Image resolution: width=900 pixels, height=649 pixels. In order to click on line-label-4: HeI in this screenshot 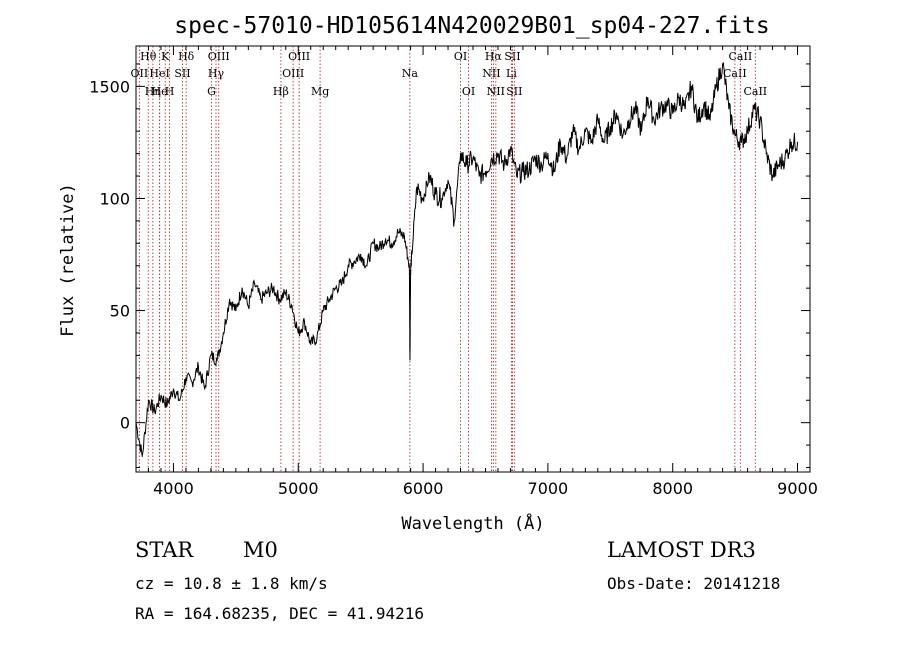, I will do `click(159, 73)`.